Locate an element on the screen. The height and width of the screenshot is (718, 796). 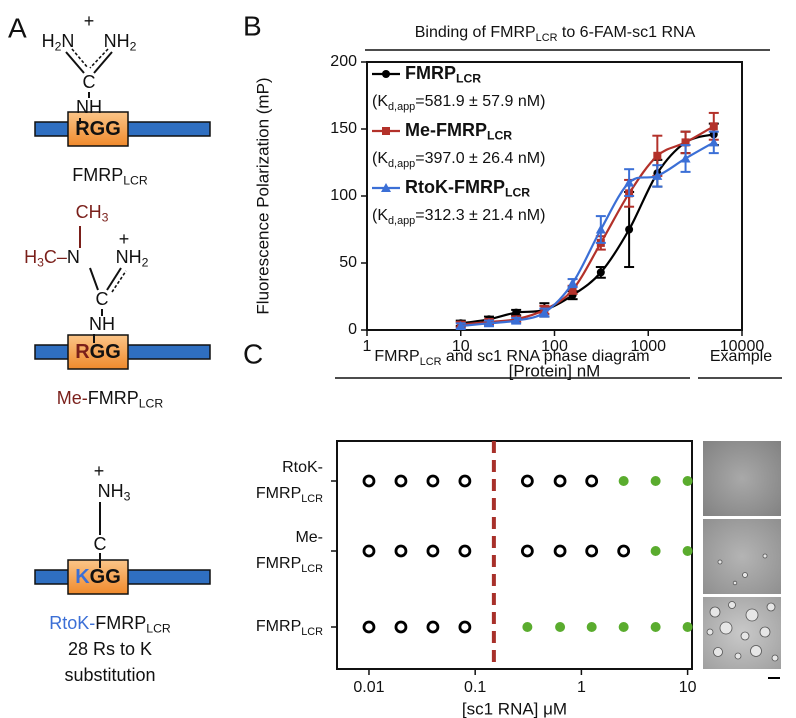
fit-annotation: (Kd,app=312.3 ± 21.4 nM) is located at coordinates (458, 216).